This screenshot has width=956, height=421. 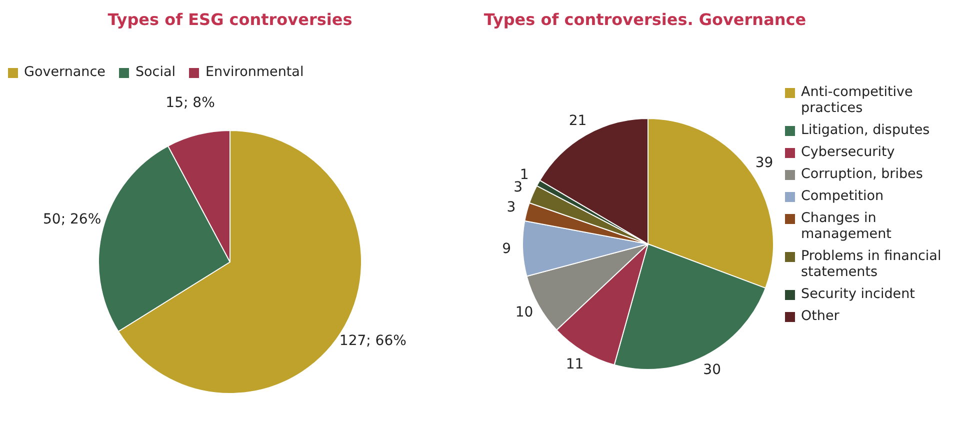 I want to click on chart-title: Types of controversies. Governance, so click(x=645, y=19).